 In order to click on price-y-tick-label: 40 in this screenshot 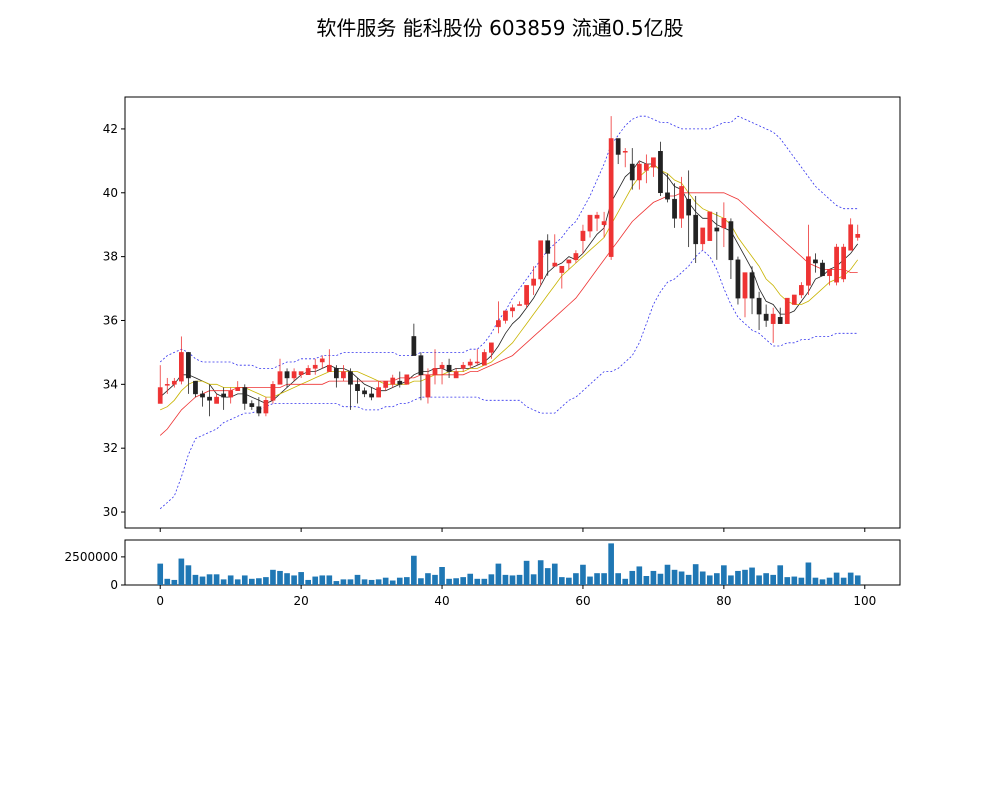, I will do `click(110, 193)`.